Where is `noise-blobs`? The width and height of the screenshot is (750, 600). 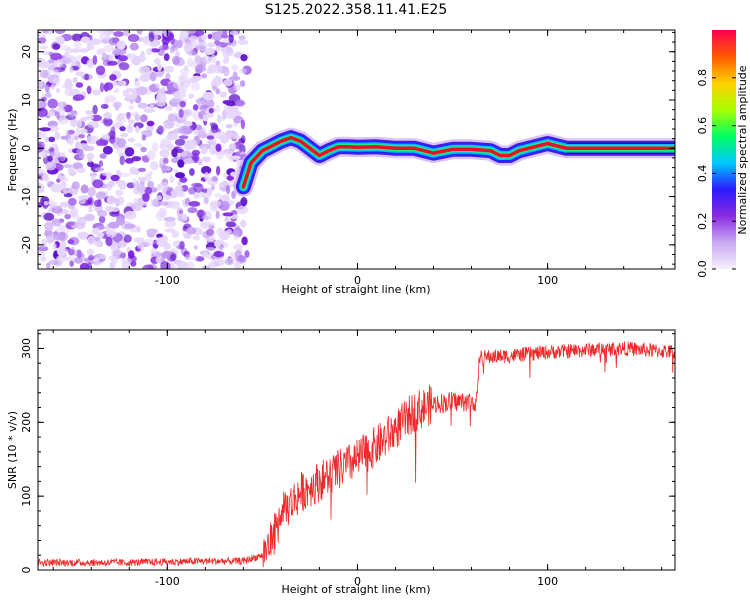
noise-blobs is located at coordinates (145, 149).